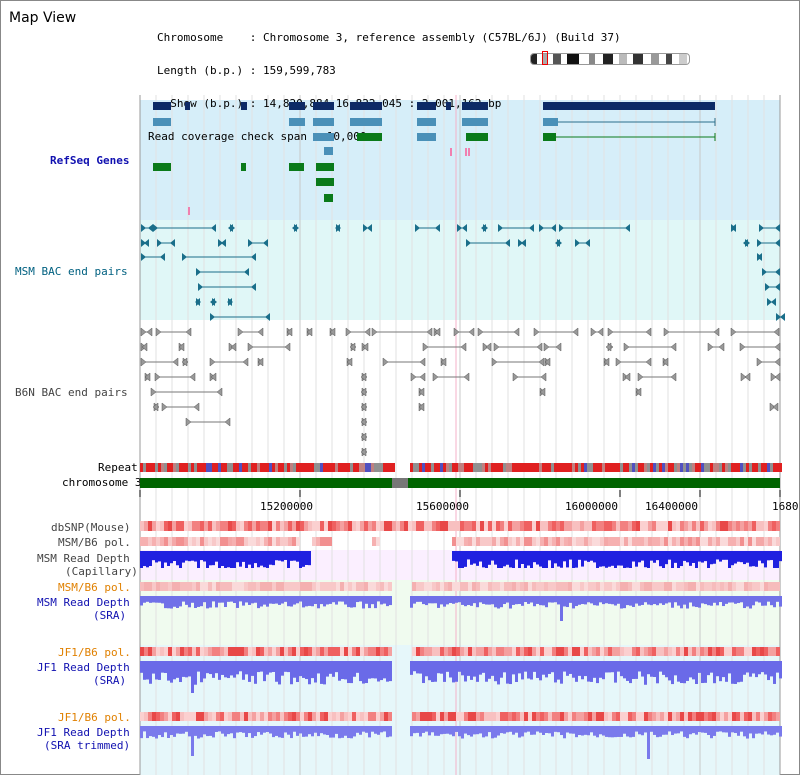 The height and width of the screenshot is (775, 800). Describe the element at coordinates (545, 58) in the screenshot. I see `ideogram-position-marker` at that location.